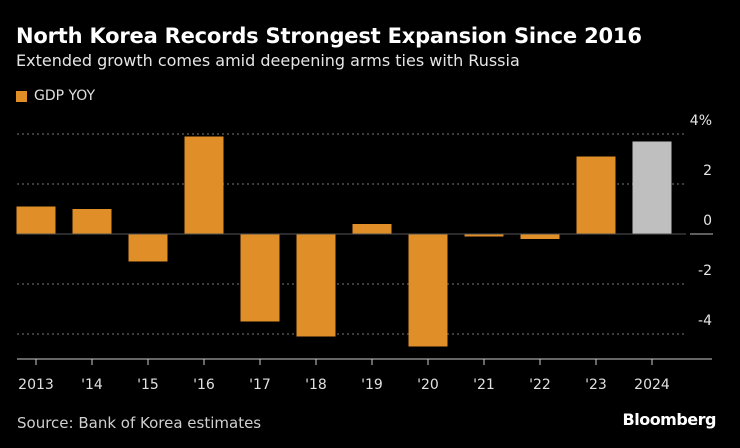 Image resolution: width=740 pixels, height=448 pixels. Describe the element at coordinates (148, 385) in the screenshot. I see `x-tick-label: '15` at that location.